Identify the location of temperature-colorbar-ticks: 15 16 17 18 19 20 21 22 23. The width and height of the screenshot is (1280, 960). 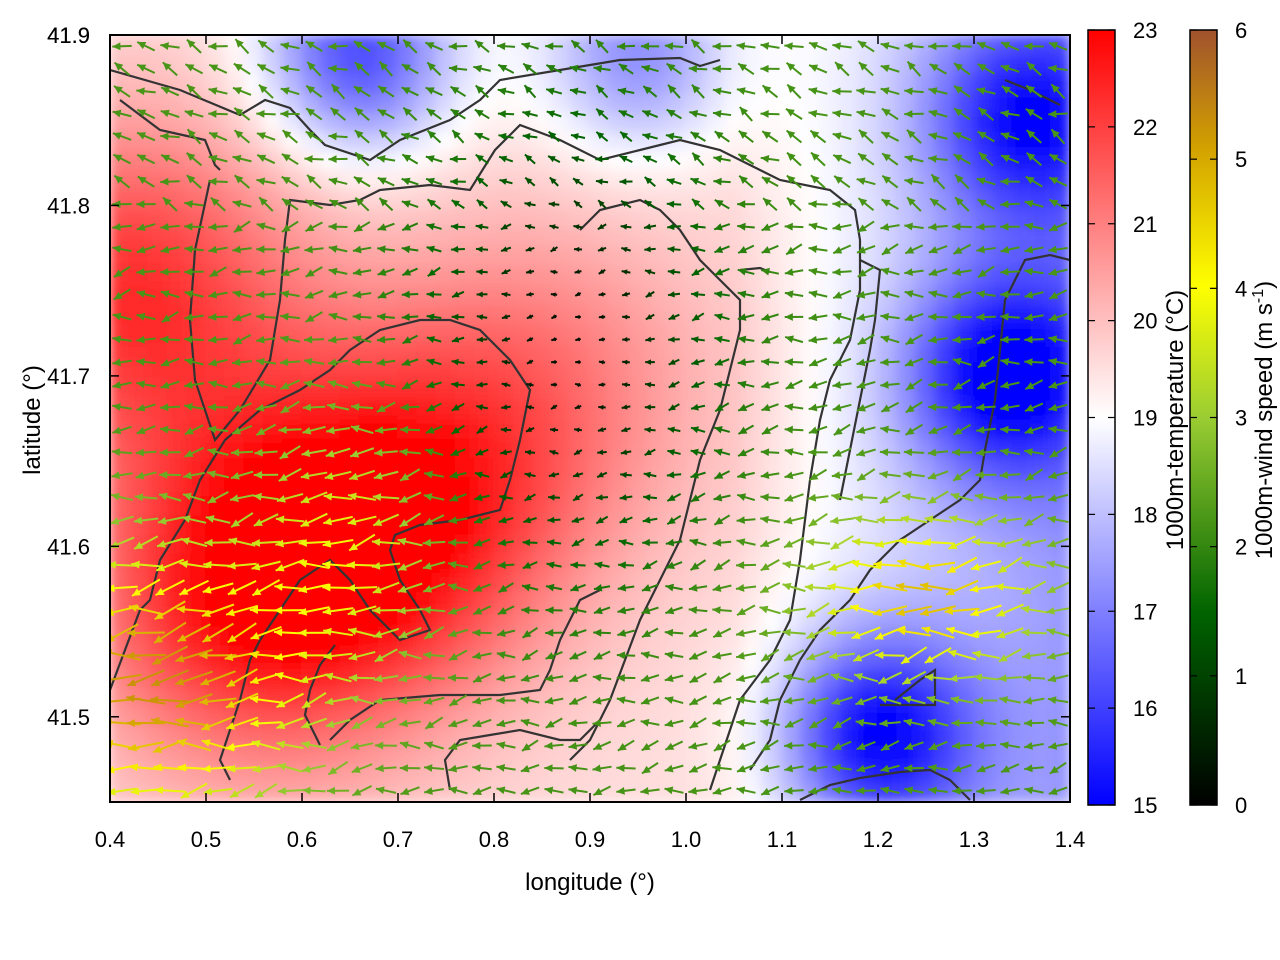
(1122, 418).